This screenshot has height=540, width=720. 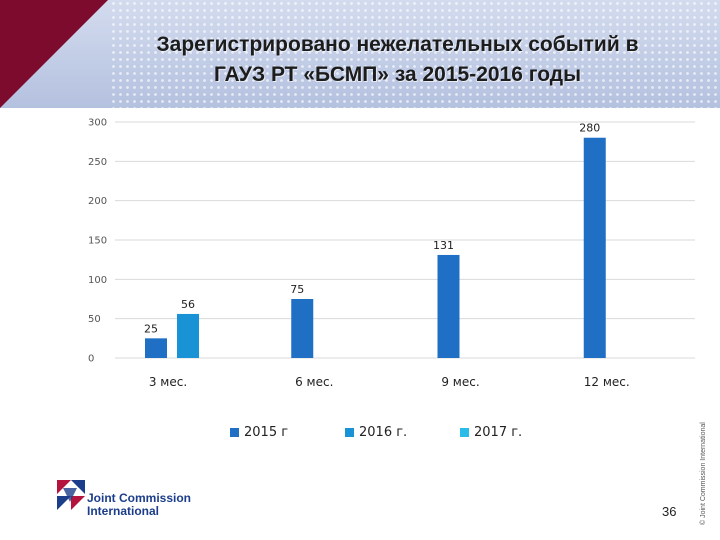 I want to click on data-label: 25, so click(x=151, y=328).